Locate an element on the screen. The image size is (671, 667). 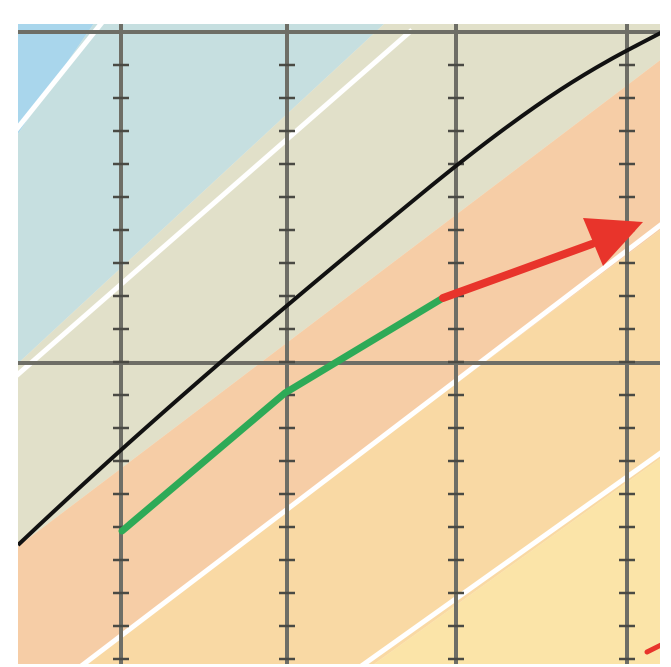
red-projection-line is located at coordinates (517, 271).